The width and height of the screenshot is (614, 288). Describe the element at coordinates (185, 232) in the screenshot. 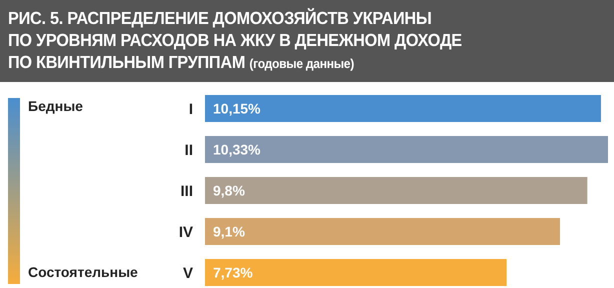

I see `y-tick-label: IV` at that location.